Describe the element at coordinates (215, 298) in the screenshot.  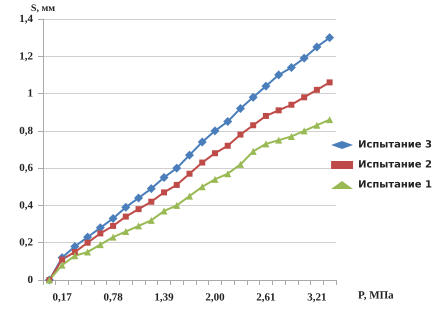
I see `x-tick-label: 2,00` at that location.